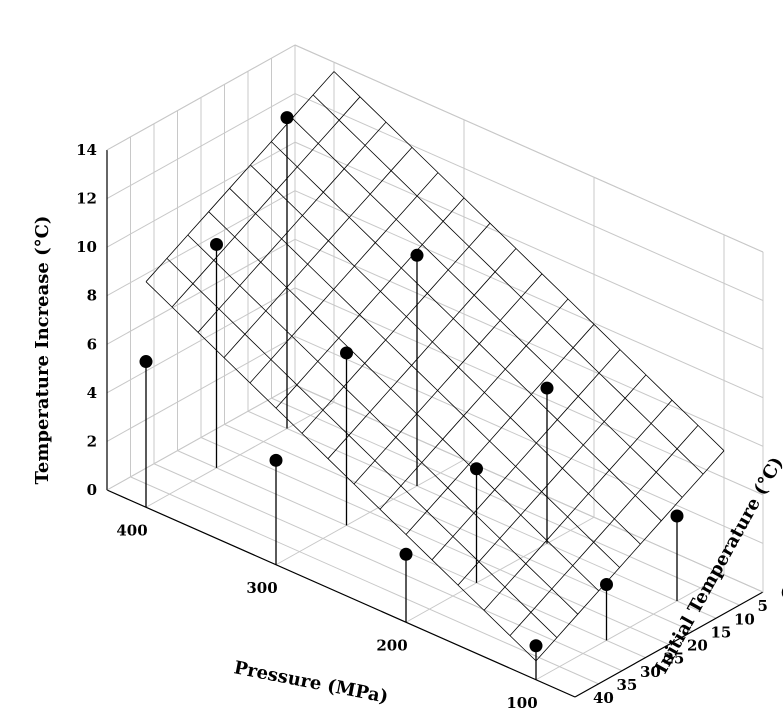  What do you see at coordinates (92, 441) in the screenshot?
I see `z-tick-label: 2` at bounding box center [92, 441].